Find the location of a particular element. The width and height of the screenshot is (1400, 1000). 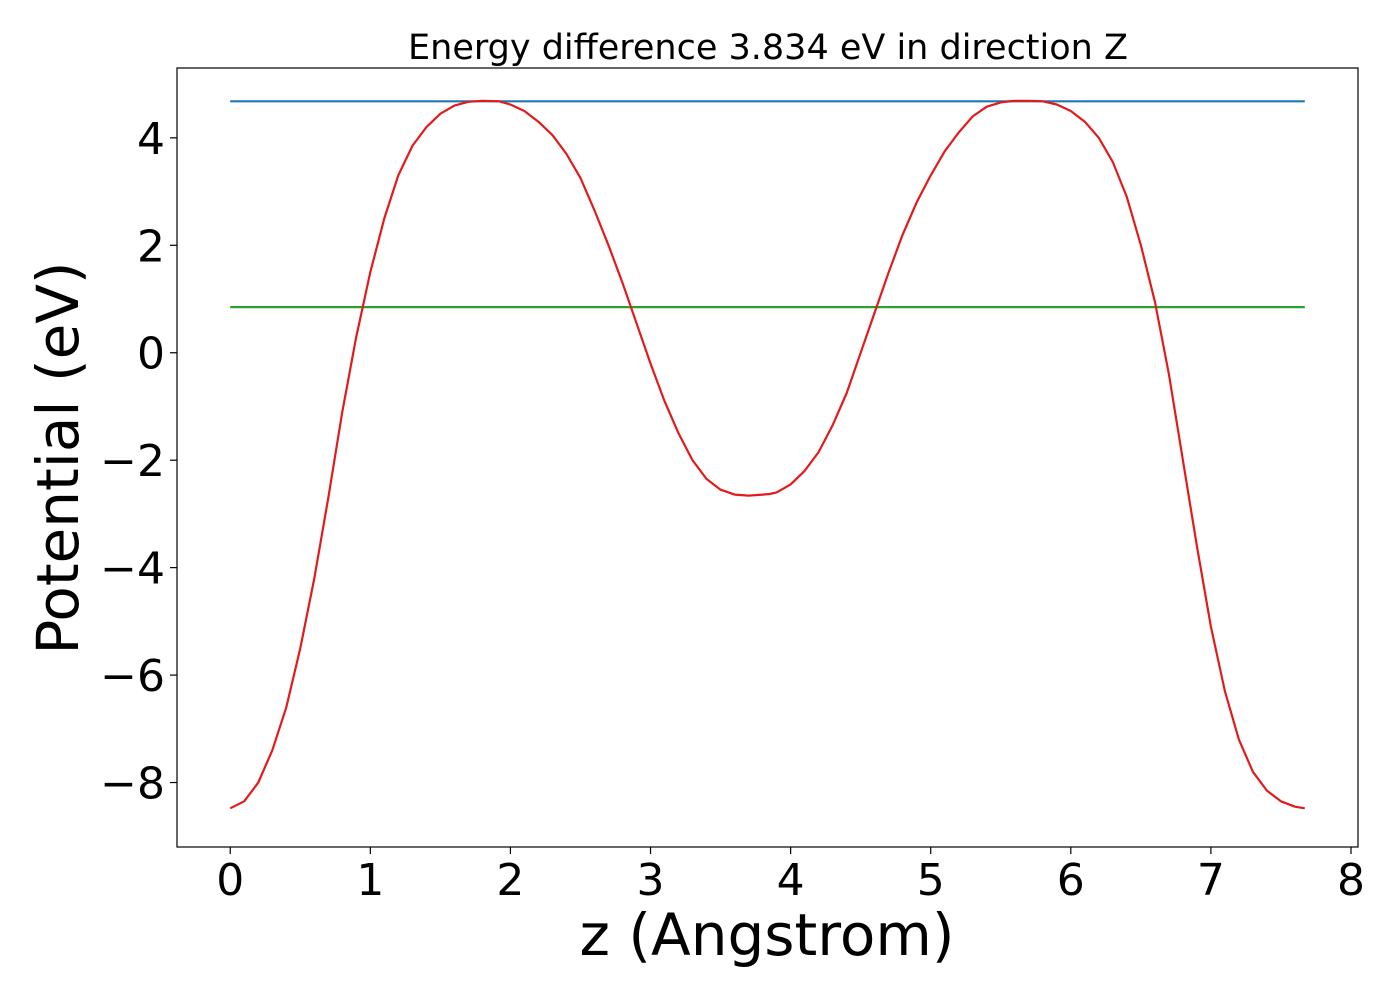

y-axis-label: Potential (eV) is located at coordinates (58, 457).